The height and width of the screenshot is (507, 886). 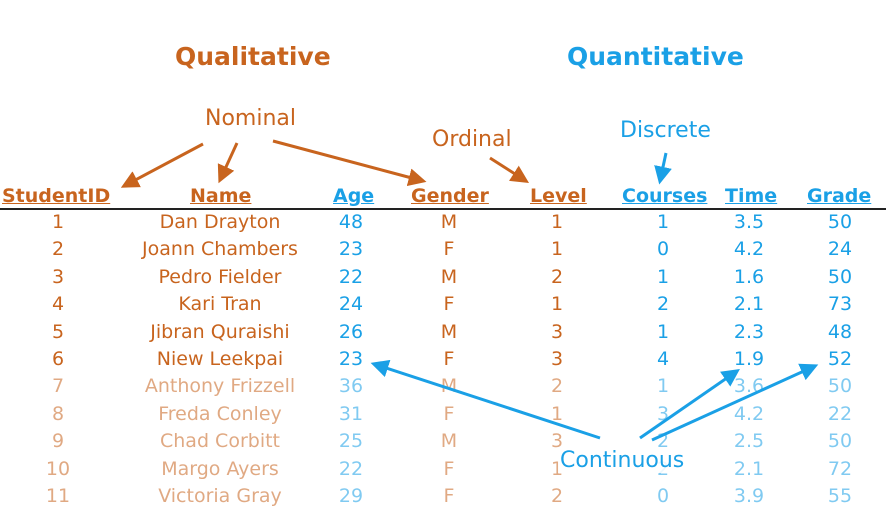 I want to click on cell-grade: 52, so click(x=840, y=359).